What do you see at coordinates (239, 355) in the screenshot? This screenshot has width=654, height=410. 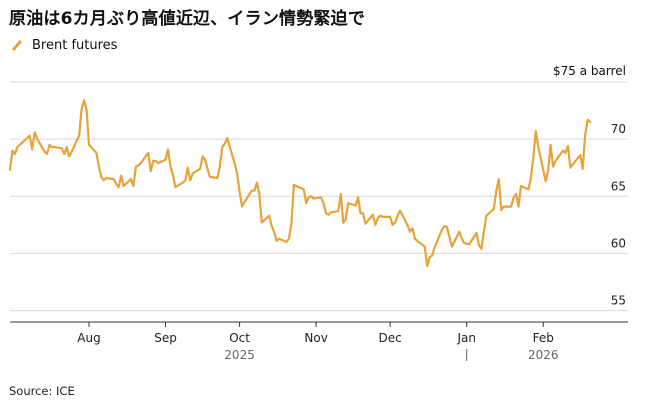 I see `year-label-2025: 2025` at bounding box center [239, 355].